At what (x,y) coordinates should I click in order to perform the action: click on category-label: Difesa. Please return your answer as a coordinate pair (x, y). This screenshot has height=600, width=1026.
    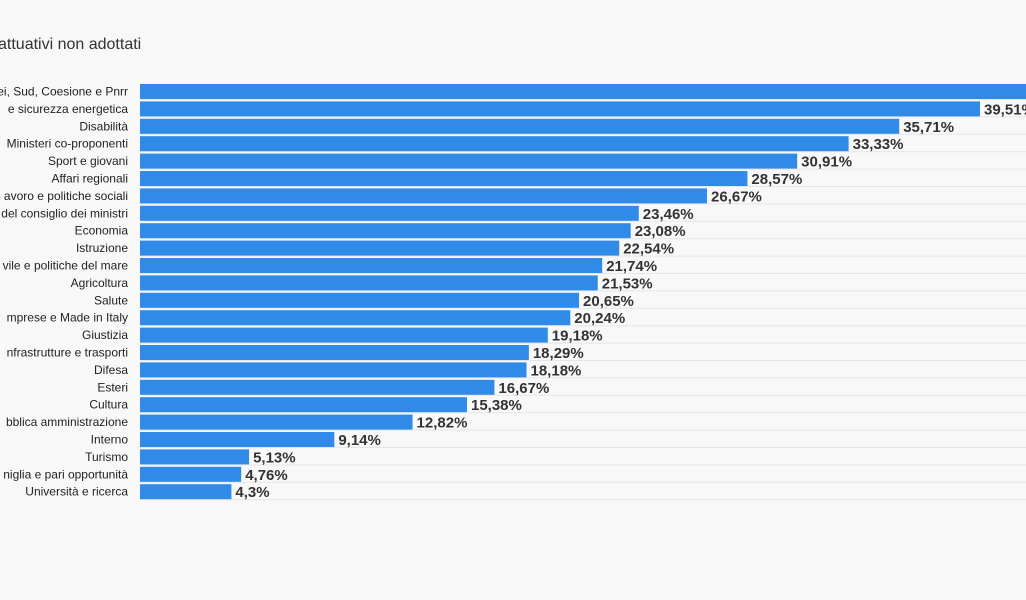
    Looking at the image, I should click on (111, 370).